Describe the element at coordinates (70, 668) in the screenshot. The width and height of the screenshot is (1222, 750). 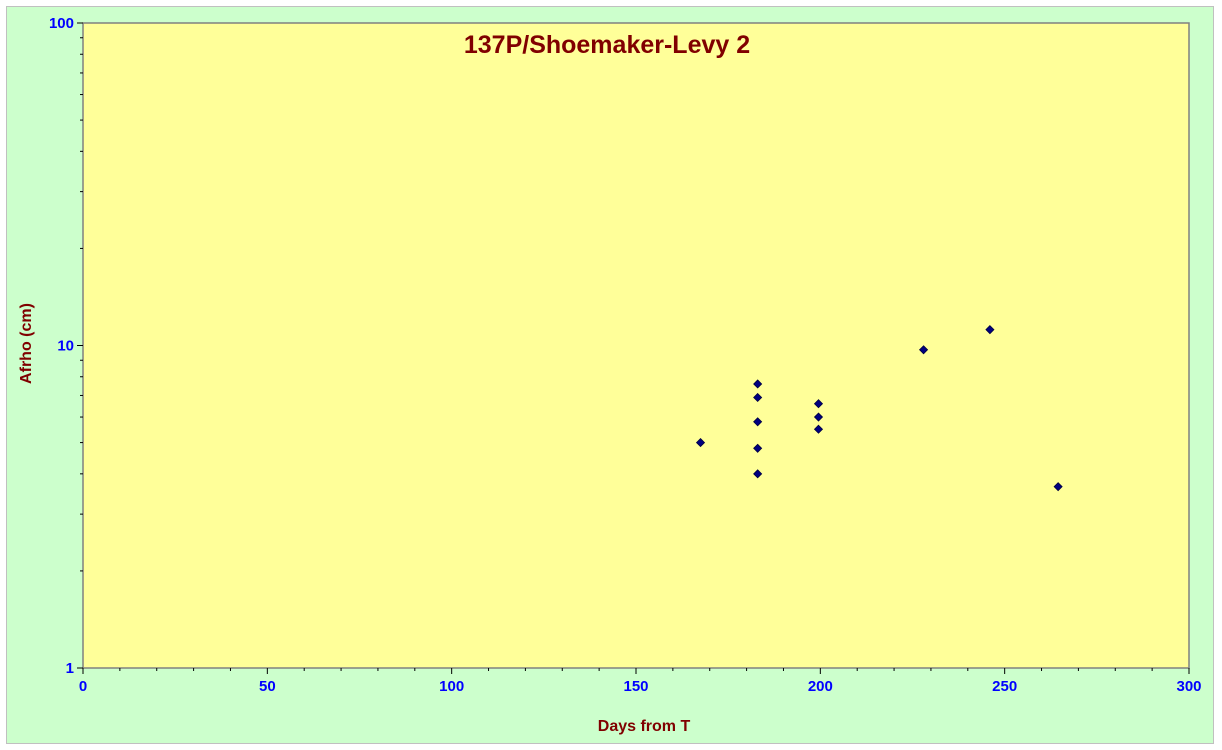
I see `y-tick-label: 1` at that location.